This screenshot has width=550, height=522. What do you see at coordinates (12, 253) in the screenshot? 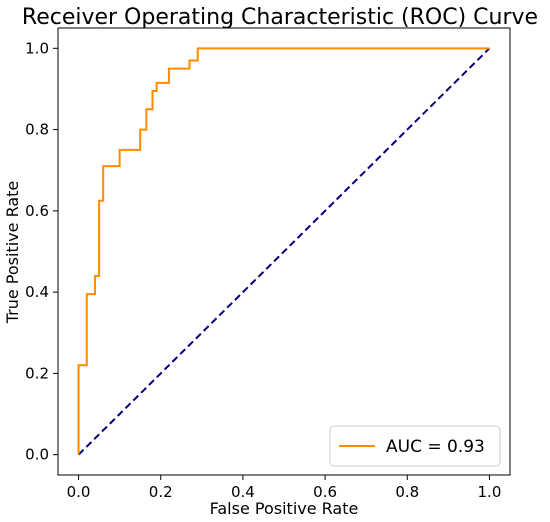
I see `y-axis-label: True Positive Rate` at bounding box center [12, 253].